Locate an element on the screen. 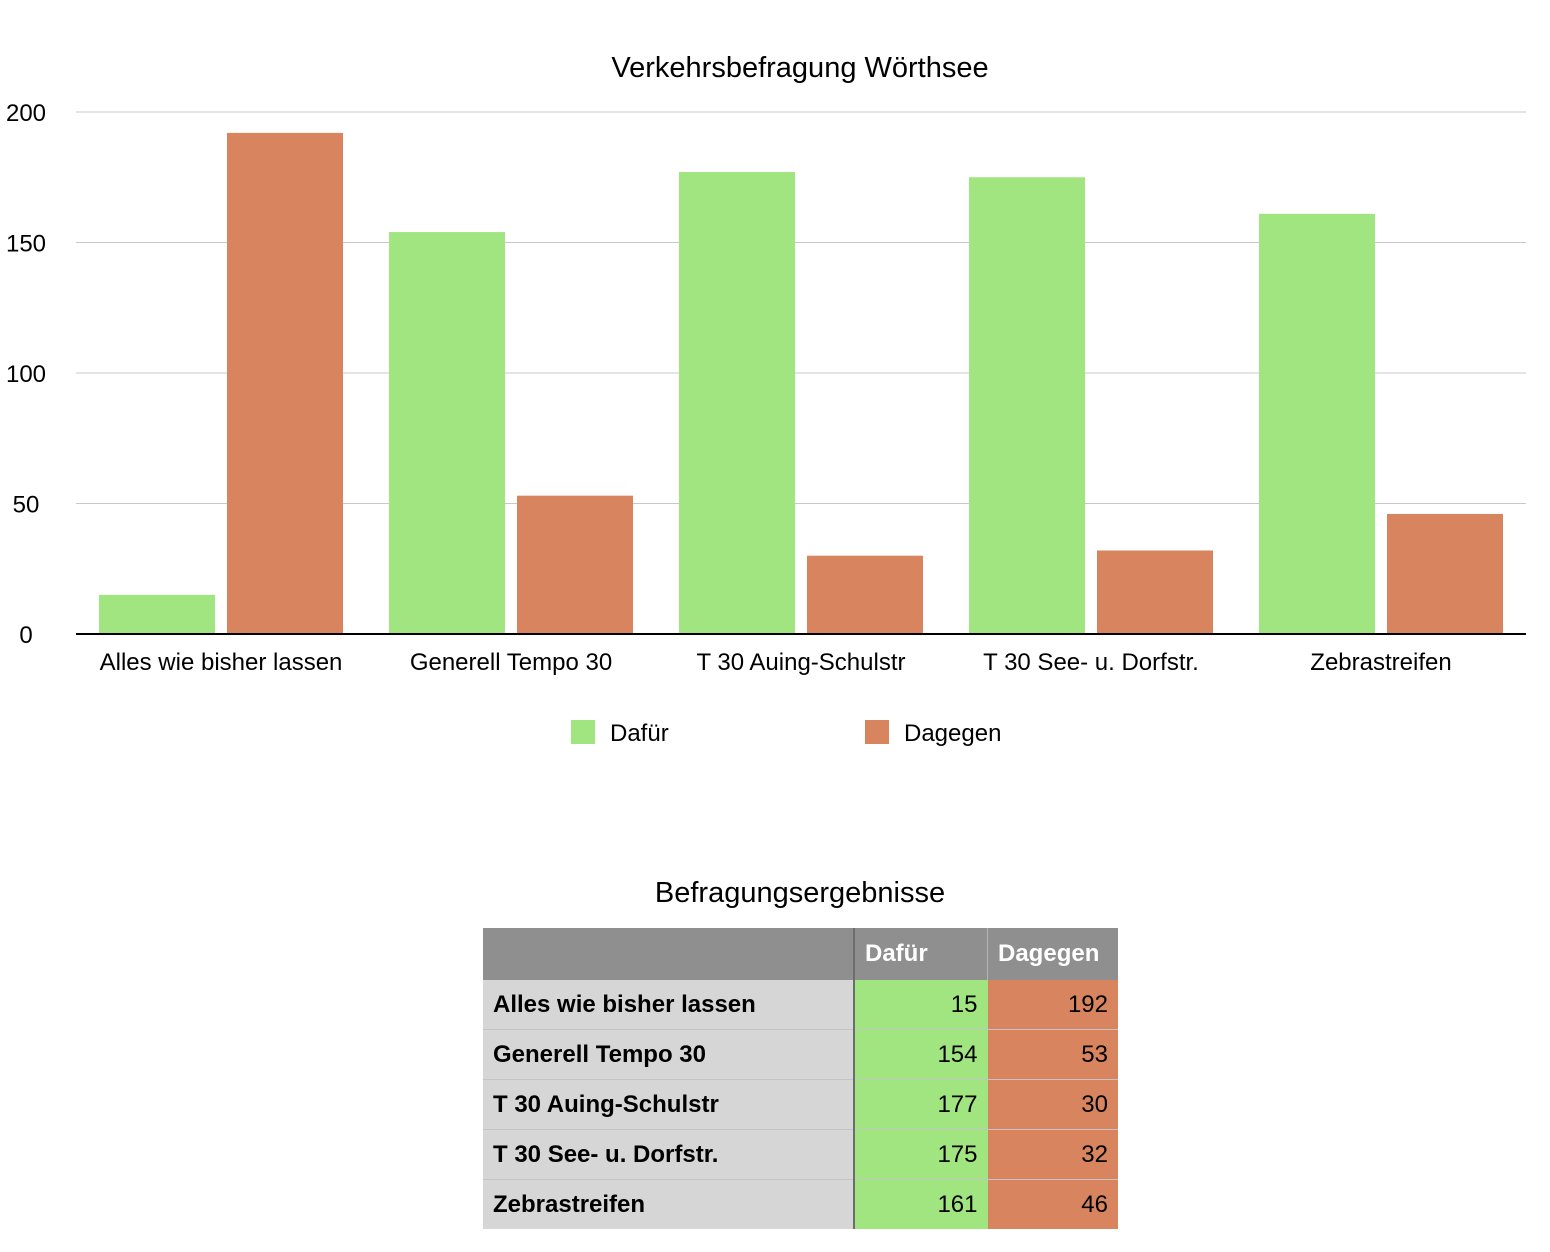 The width and height of the screenshot is (1550, 1252). x-tick-label: Zebrastreifen is located at coordinates (1380, 662).